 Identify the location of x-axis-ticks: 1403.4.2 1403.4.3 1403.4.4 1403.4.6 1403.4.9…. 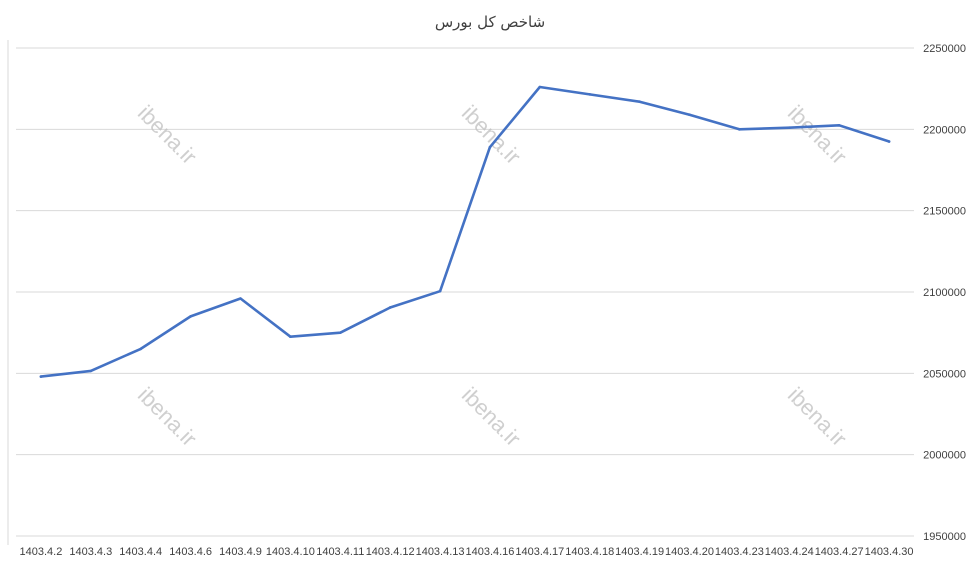
(467, 552).